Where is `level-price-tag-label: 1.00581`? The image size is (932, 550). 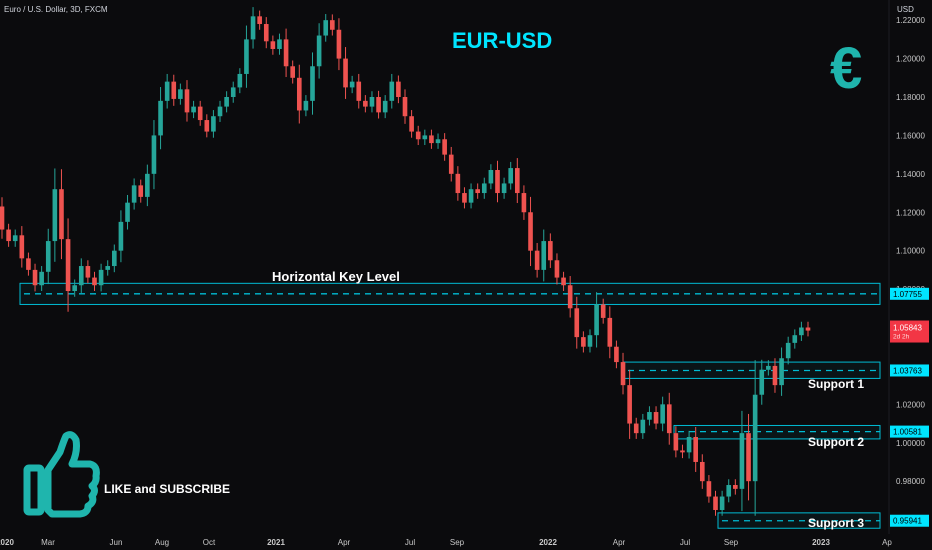
level-price-tag-label: 1.00581 is located at coordinates (907, 432).